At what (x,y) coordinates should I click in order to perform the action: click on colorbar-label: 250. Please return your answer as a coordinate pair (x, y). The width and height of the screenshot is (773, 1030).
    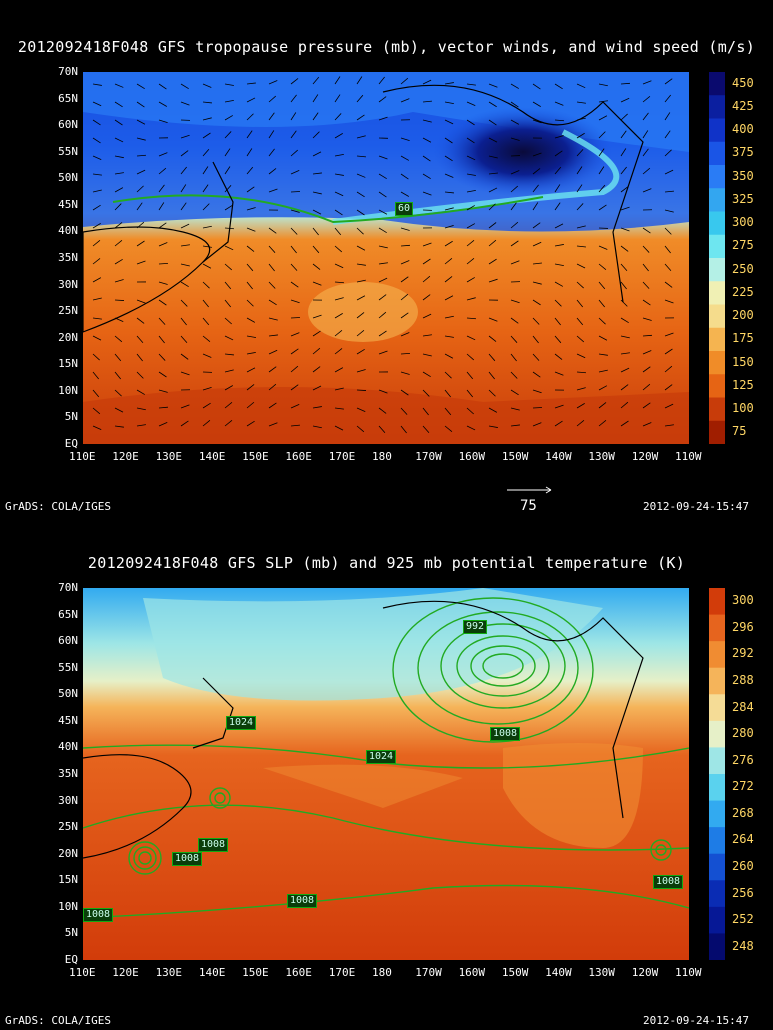
    Looking at the image, I should click on (743, 268).